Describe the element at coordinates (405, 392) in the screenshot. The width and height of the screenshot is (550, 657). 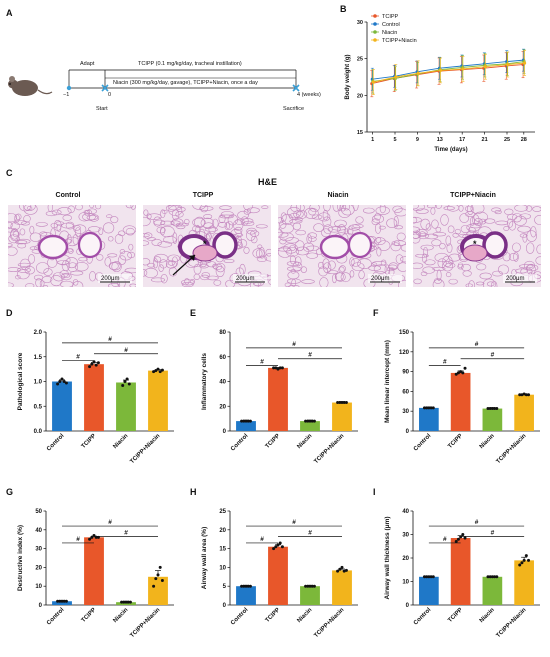
I see `y-tick-label: 60` at that location.